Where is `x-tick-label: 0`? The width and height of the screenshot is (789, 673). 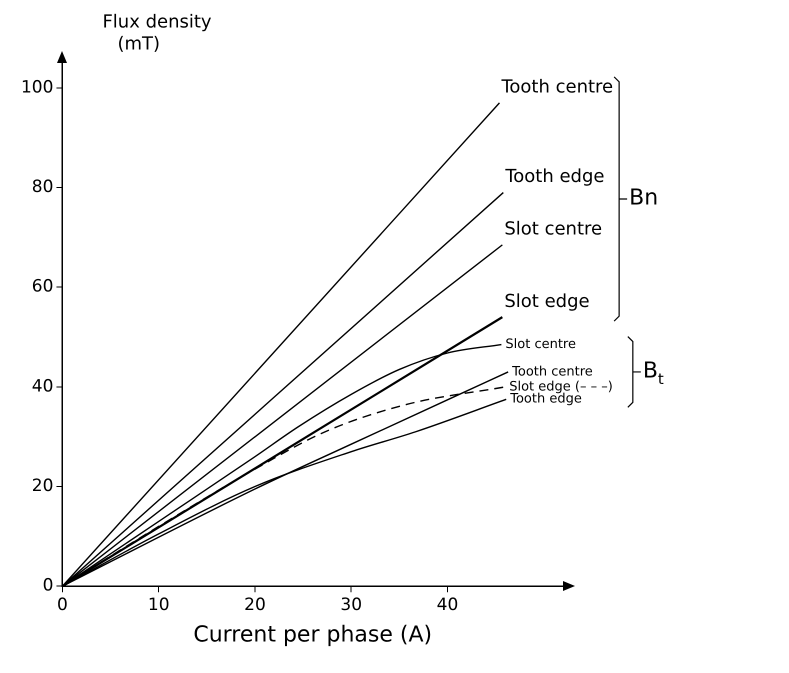 x-tick-label: 0 is located at coordinates (62, 604).